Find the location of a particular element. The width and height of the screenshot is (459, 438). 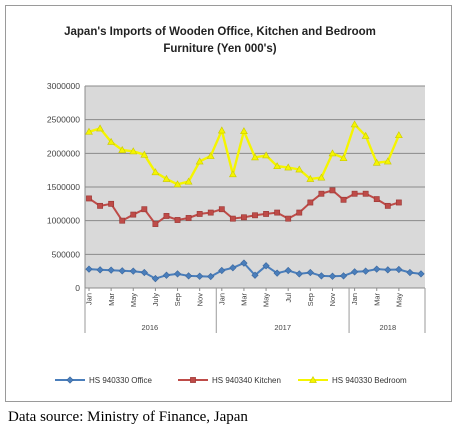

legend-label: HS 940330 Office is located at coordinates (121, 380).